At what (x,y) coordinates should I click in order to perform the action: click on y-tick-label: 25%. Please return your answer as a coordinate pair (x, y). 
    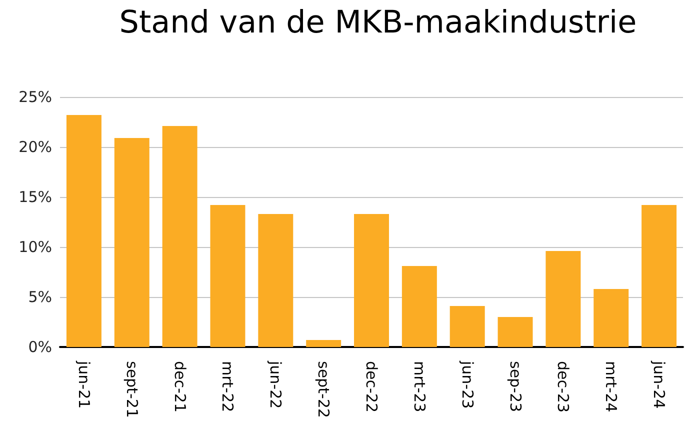
    Looking at the image, I should click on (35, 97).